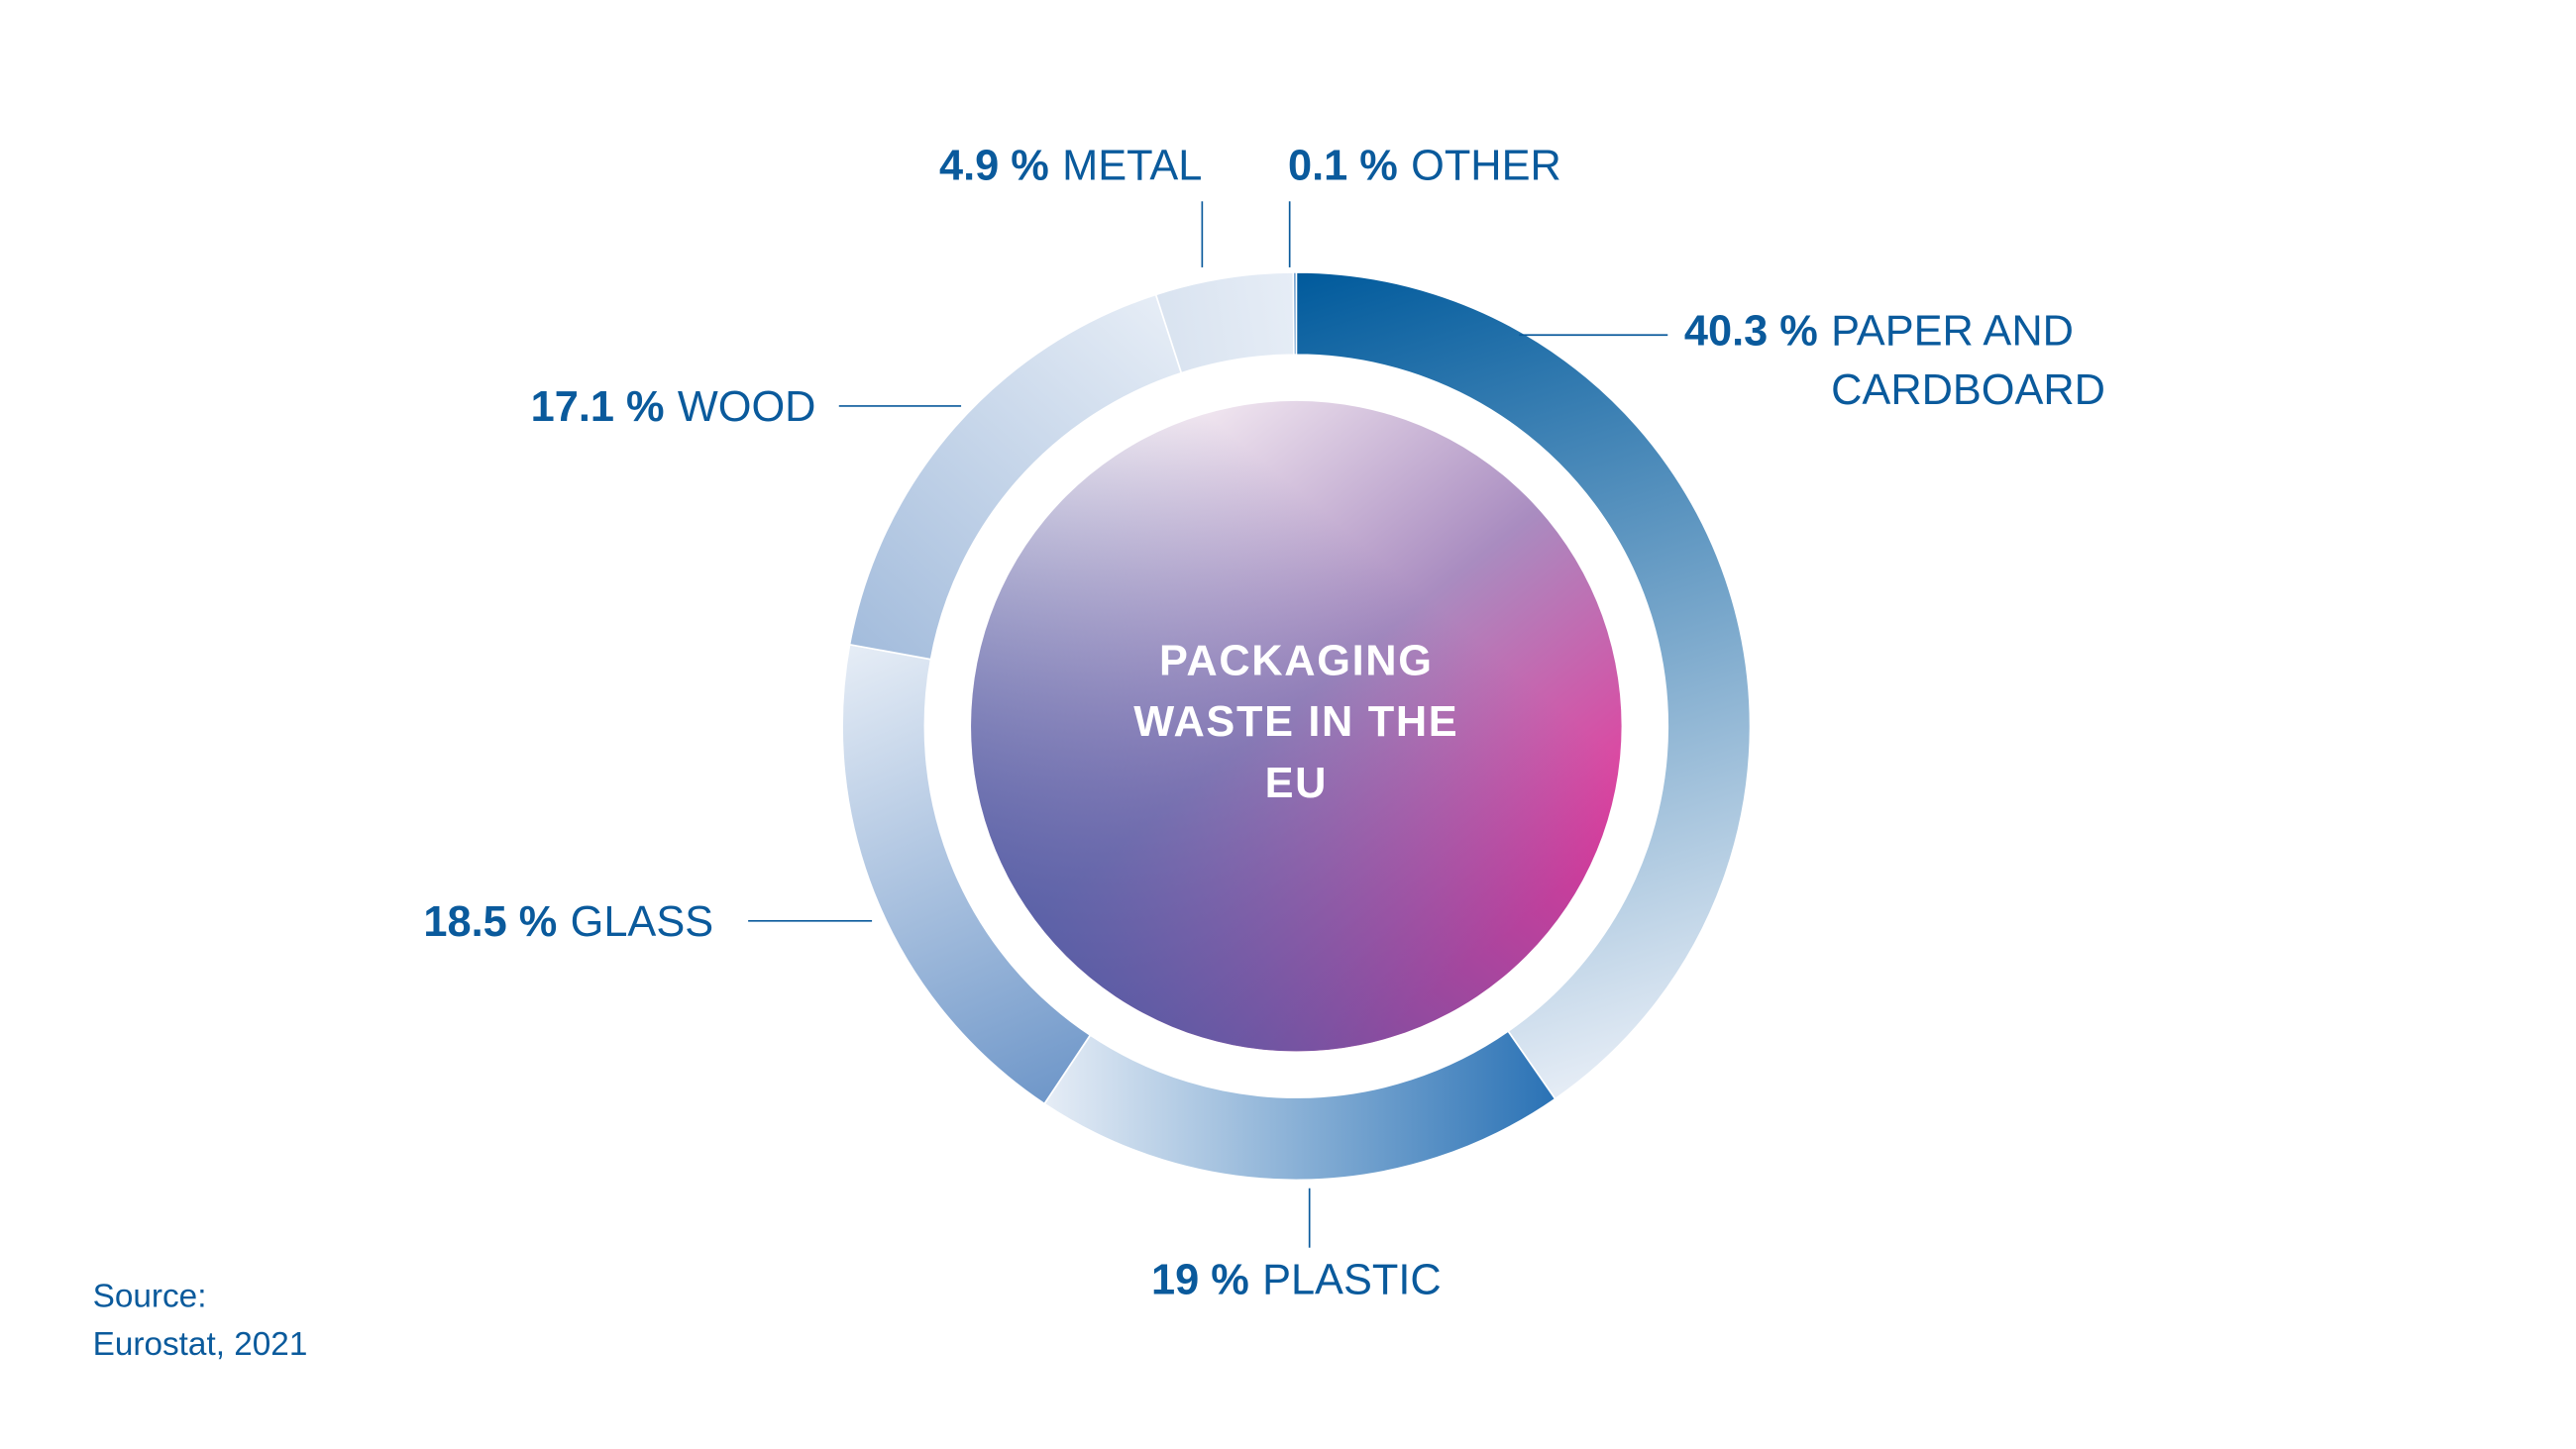 Image resolution: width=2576 pixels, height=1449 pixels. Describe the element at coordinates (200, 1345) in the screenshot. I see `source-text: Eurostat, 2021` at that location.